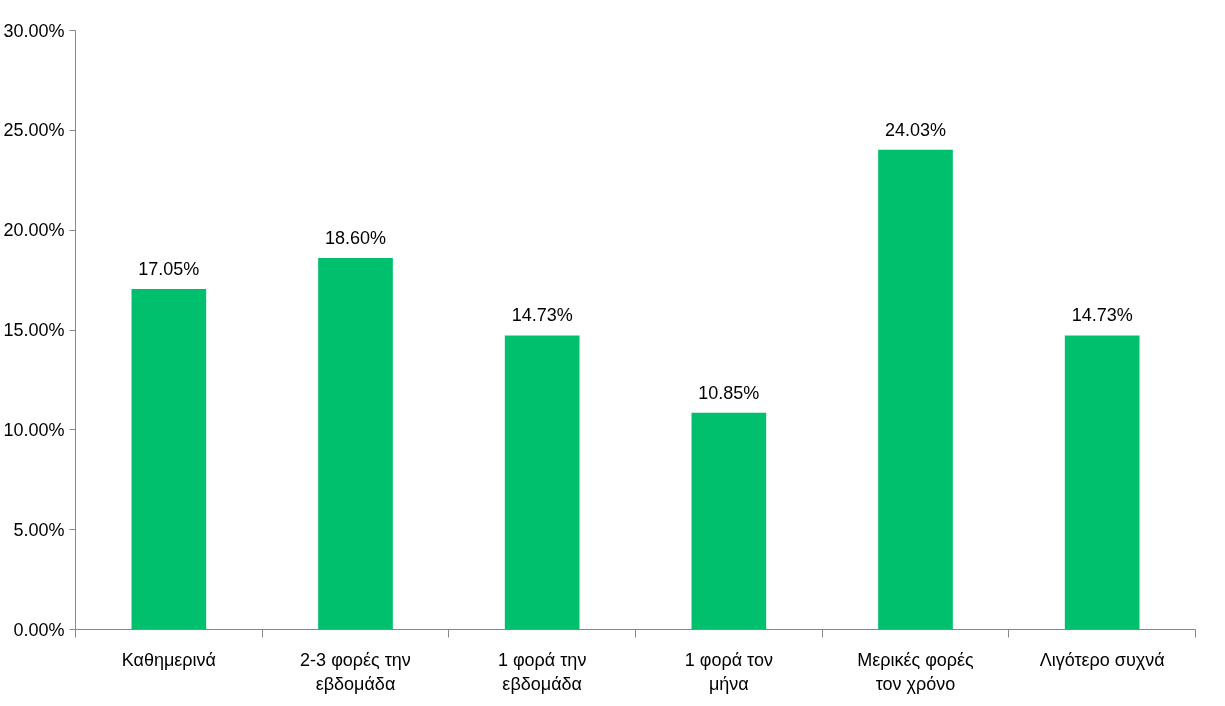 The width and height of the screenshot is (1225, 706). I want to click on y-tick-label: 15.00%, so click(34, 330).